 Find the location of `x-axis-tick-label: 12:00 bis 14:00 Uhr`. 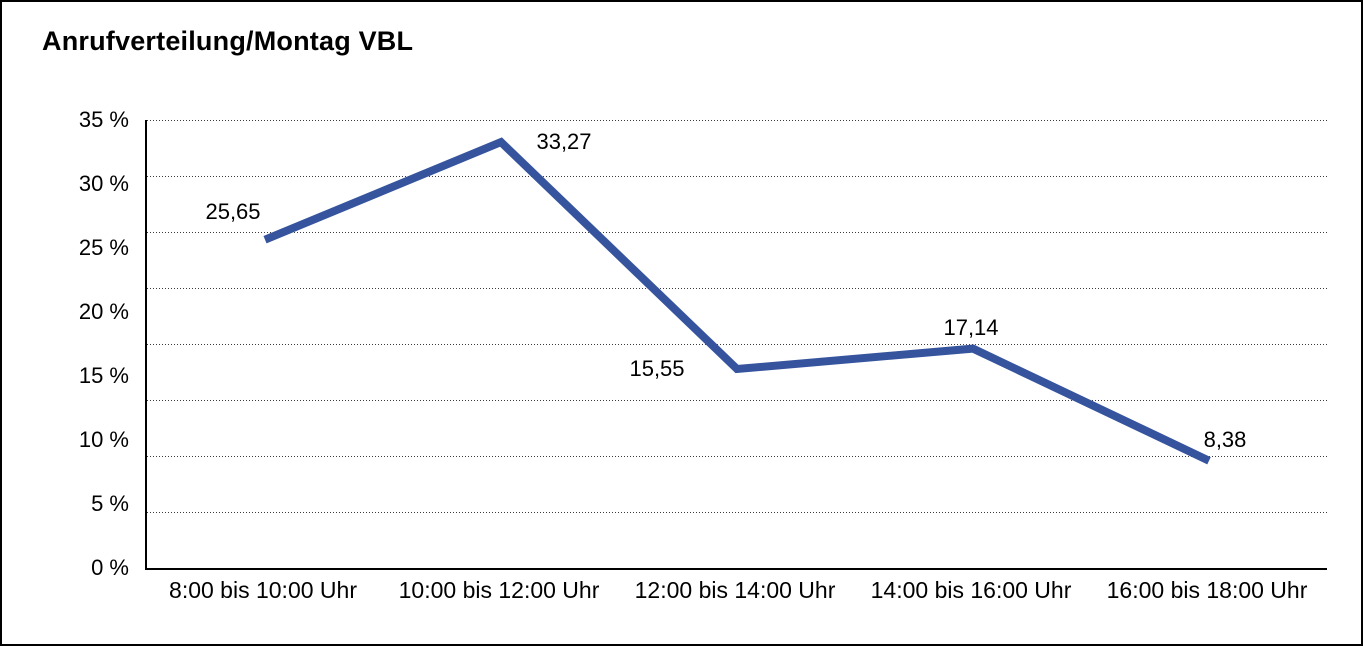

x-axis-tick-label: 12:00 bis 14:00 Uhr is located at coordinates (735, 590).